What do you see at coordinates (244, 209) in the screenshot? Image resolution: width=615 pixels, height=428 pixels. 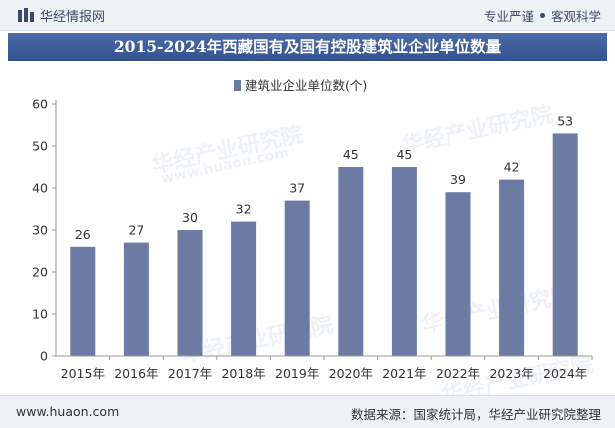 I see `data-label: 32` at bounding box center [244, 209].